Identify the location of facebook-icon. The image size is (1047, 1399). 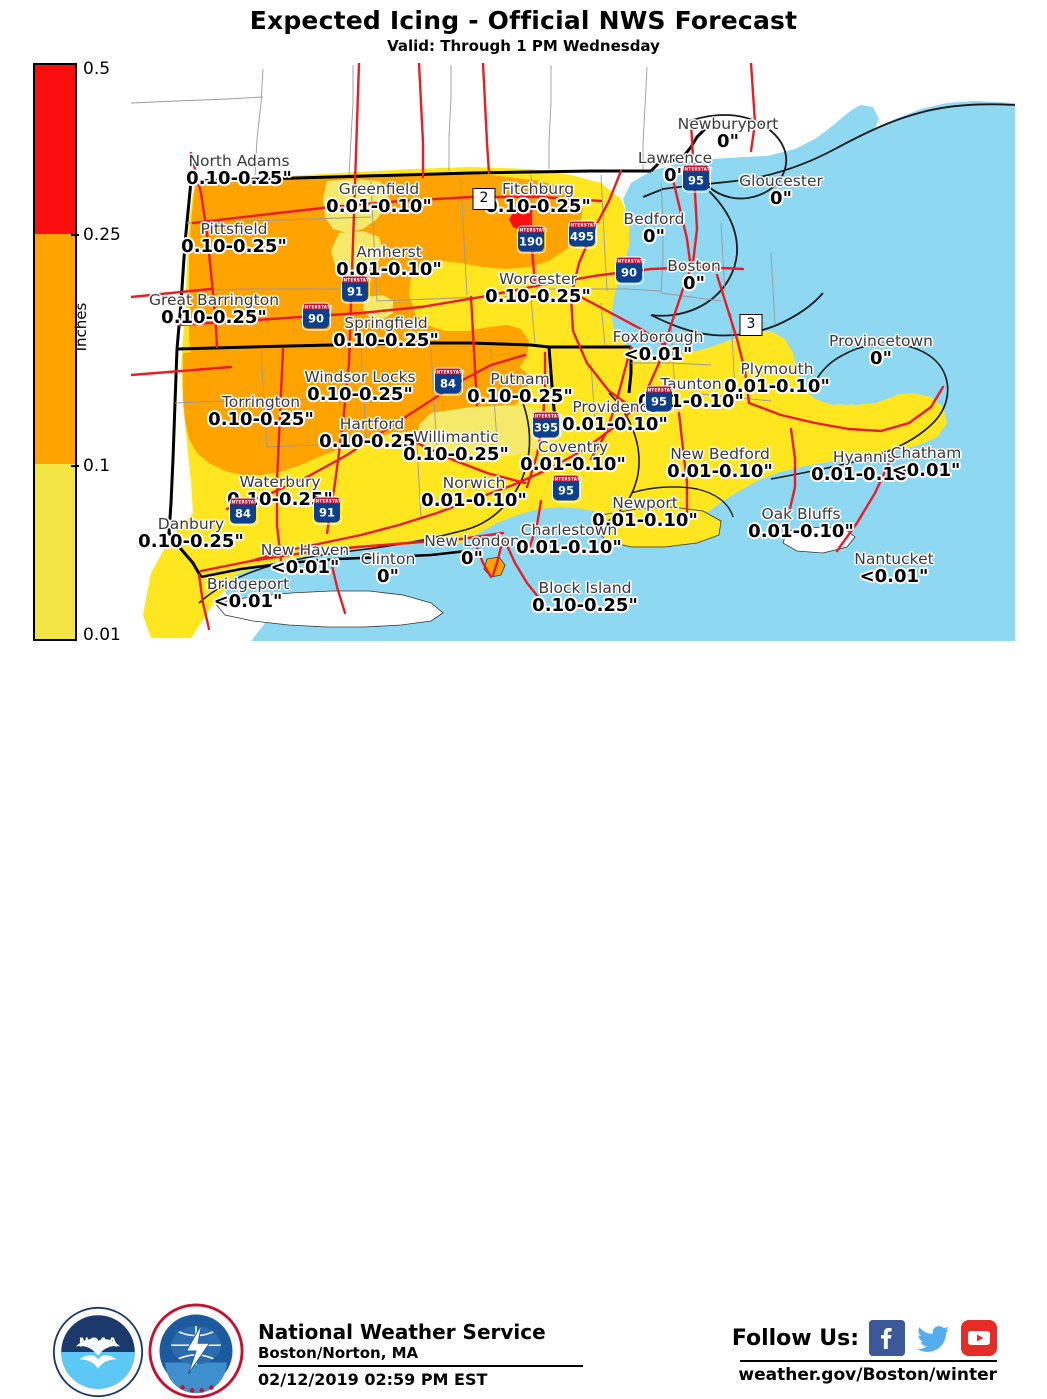
(887, 1338).